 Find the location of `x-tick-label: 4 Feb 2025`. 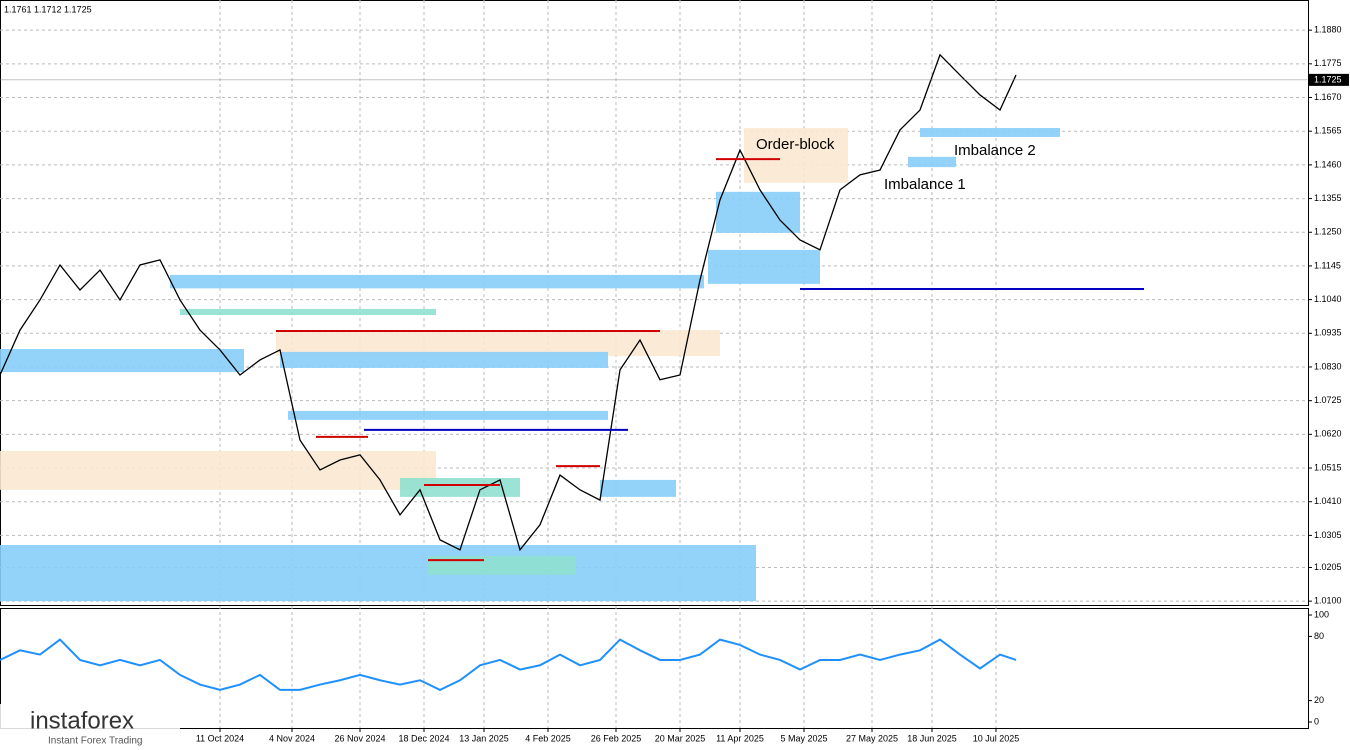

x-tick-label: 4 Feb 2025 is located at coordinates (548, 738).